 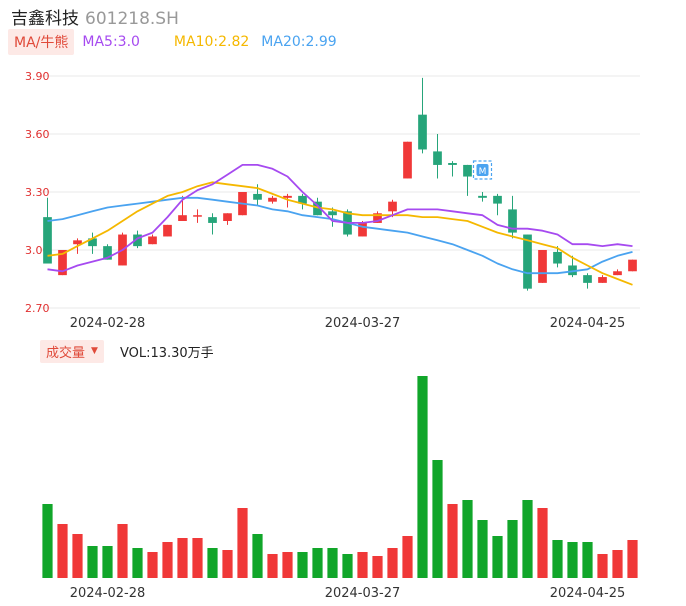 I want to click on y-tick-label: 3.90, so click(x=37, y=76).